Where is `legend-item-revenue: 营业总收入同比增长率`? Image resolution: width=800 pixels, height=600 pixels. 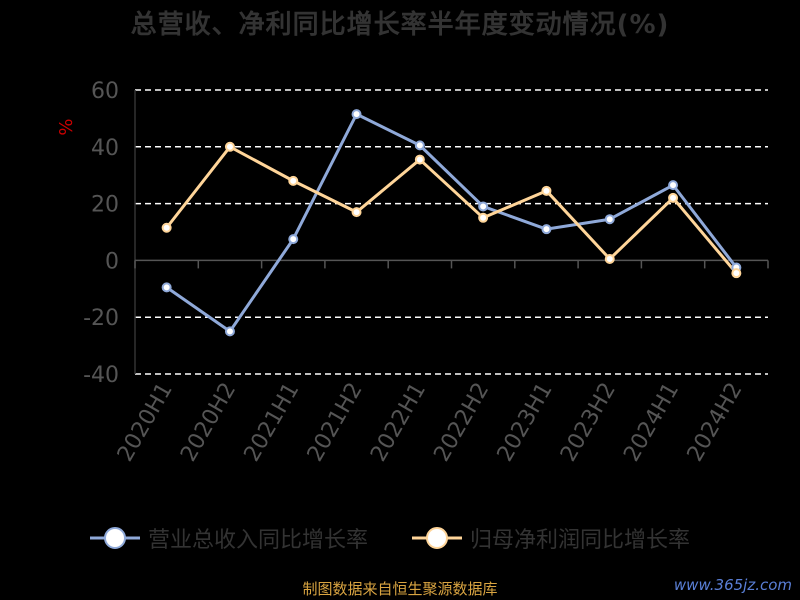
legend-item-revenue: 营业总收入同比增长率 is located at coordinates (229, 538).